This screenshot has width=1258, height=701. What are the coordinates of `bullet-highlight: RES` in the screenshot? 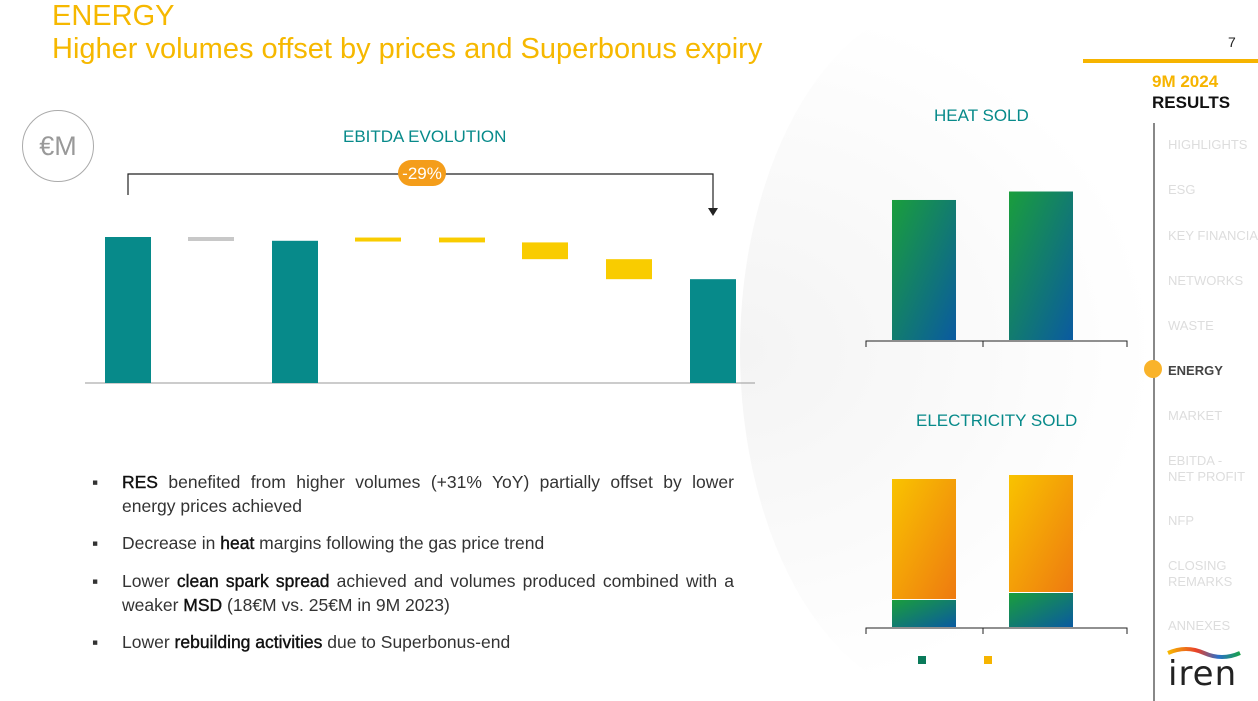 It's located at (140, 482).